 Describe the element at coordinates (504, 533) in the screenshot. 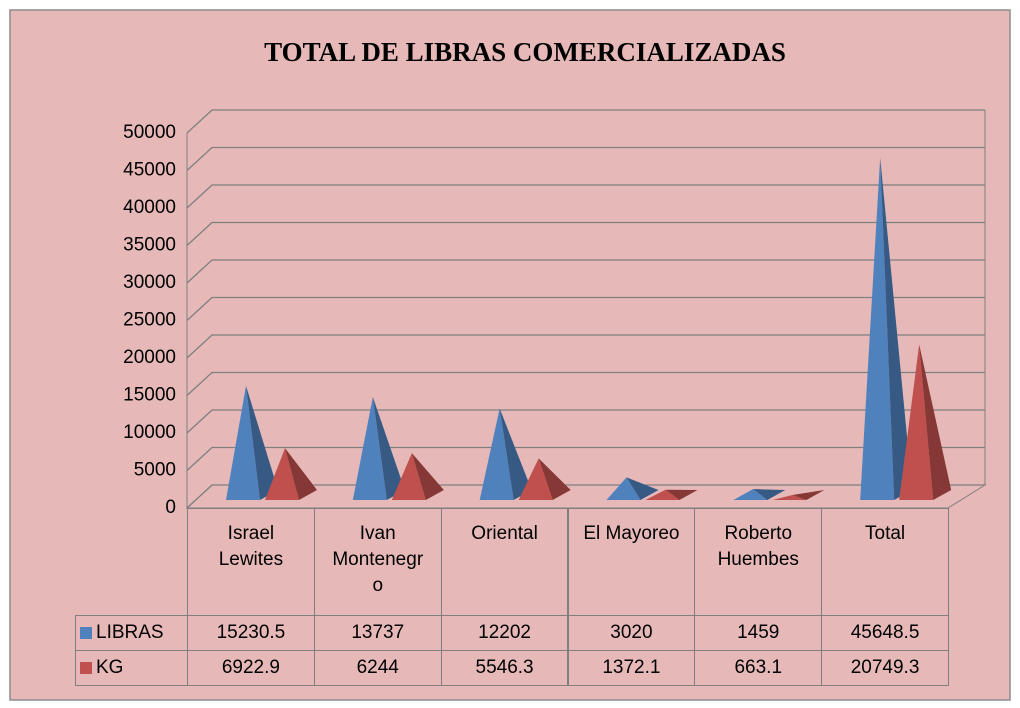

I see `cell-text: Oriental` at that location.